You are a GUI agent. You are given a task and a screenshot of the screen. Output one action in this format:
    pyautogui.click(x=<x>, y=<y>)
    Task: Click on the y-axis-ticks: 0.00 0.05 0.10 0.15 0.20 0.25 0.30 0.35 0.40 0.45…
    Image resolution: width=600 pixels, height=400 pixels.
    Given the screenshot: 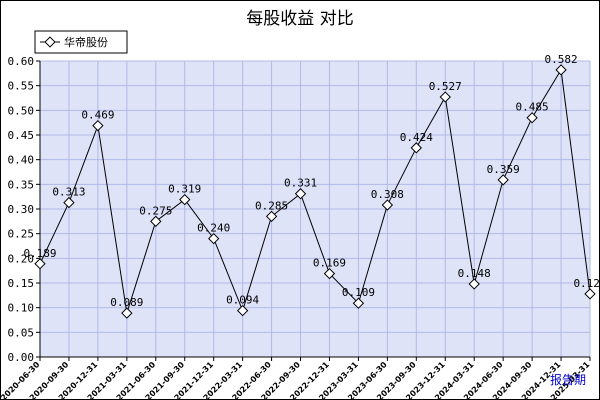 What is the action you would take?
    pyautogui.click(x=24, y=209)
    